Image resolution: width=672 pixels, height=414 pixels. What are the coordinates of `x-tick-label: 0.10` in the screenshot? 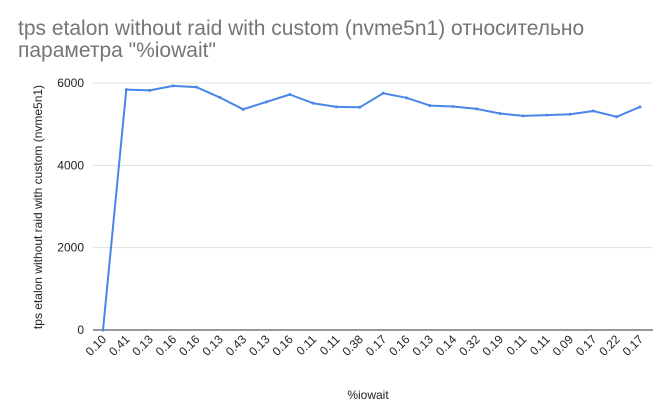 It's located at (96, 345).